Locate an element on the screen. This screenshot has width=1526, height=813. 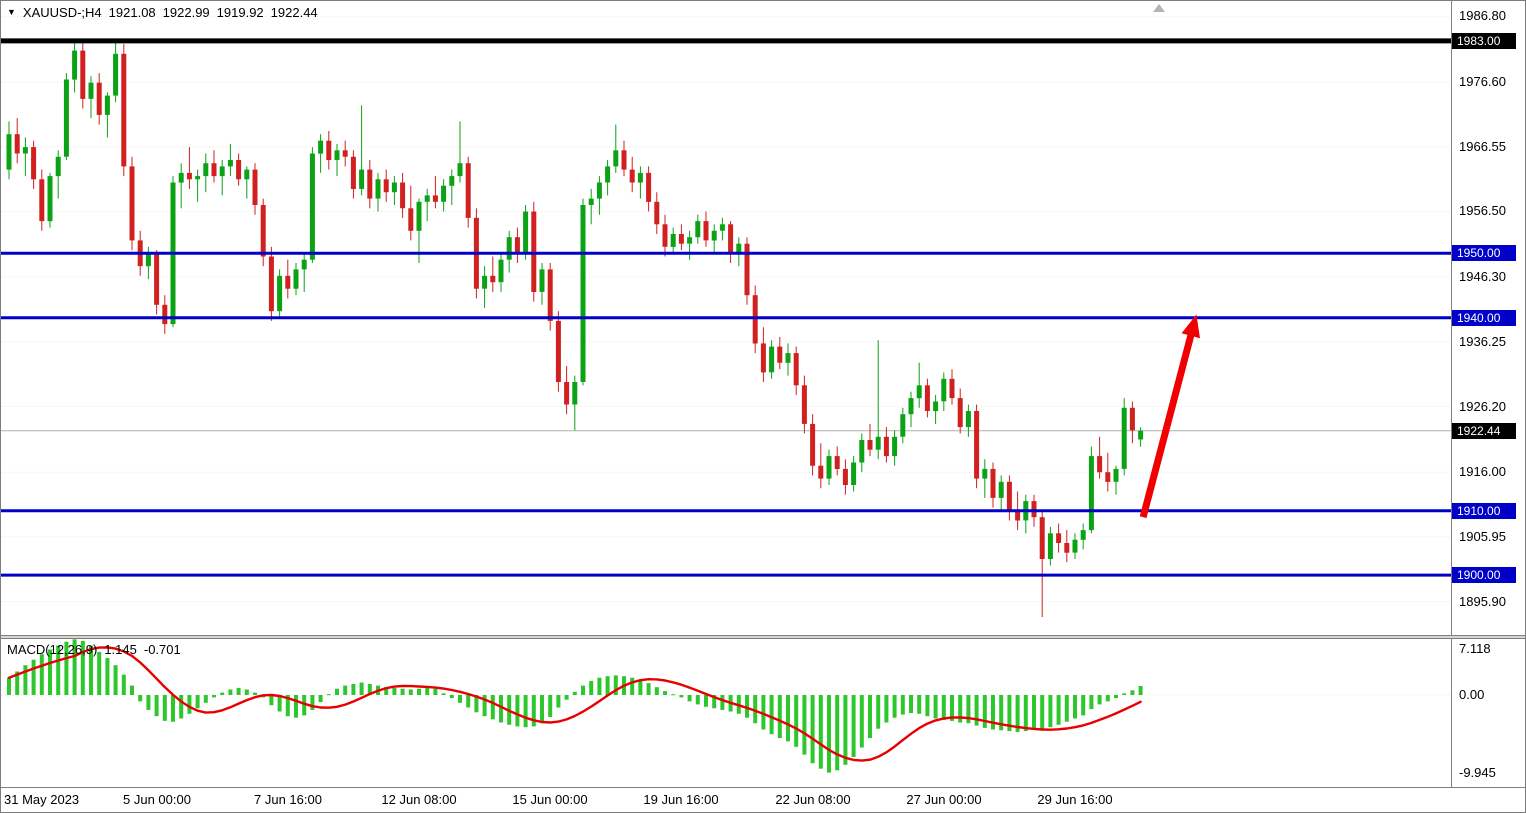
dropdown-arrow-icon: ▼ is located at coordinates (11, 12).